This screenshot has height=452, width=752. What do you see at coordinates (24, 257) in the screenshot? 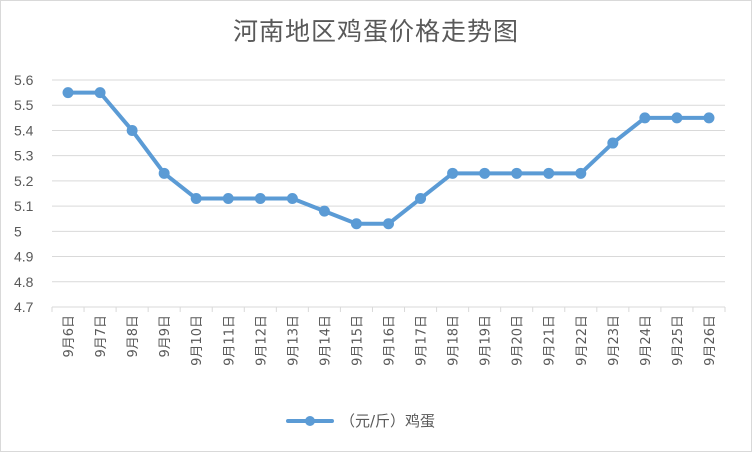
I see `y-tick-label: 4.9` at bounding box center [24, 257].